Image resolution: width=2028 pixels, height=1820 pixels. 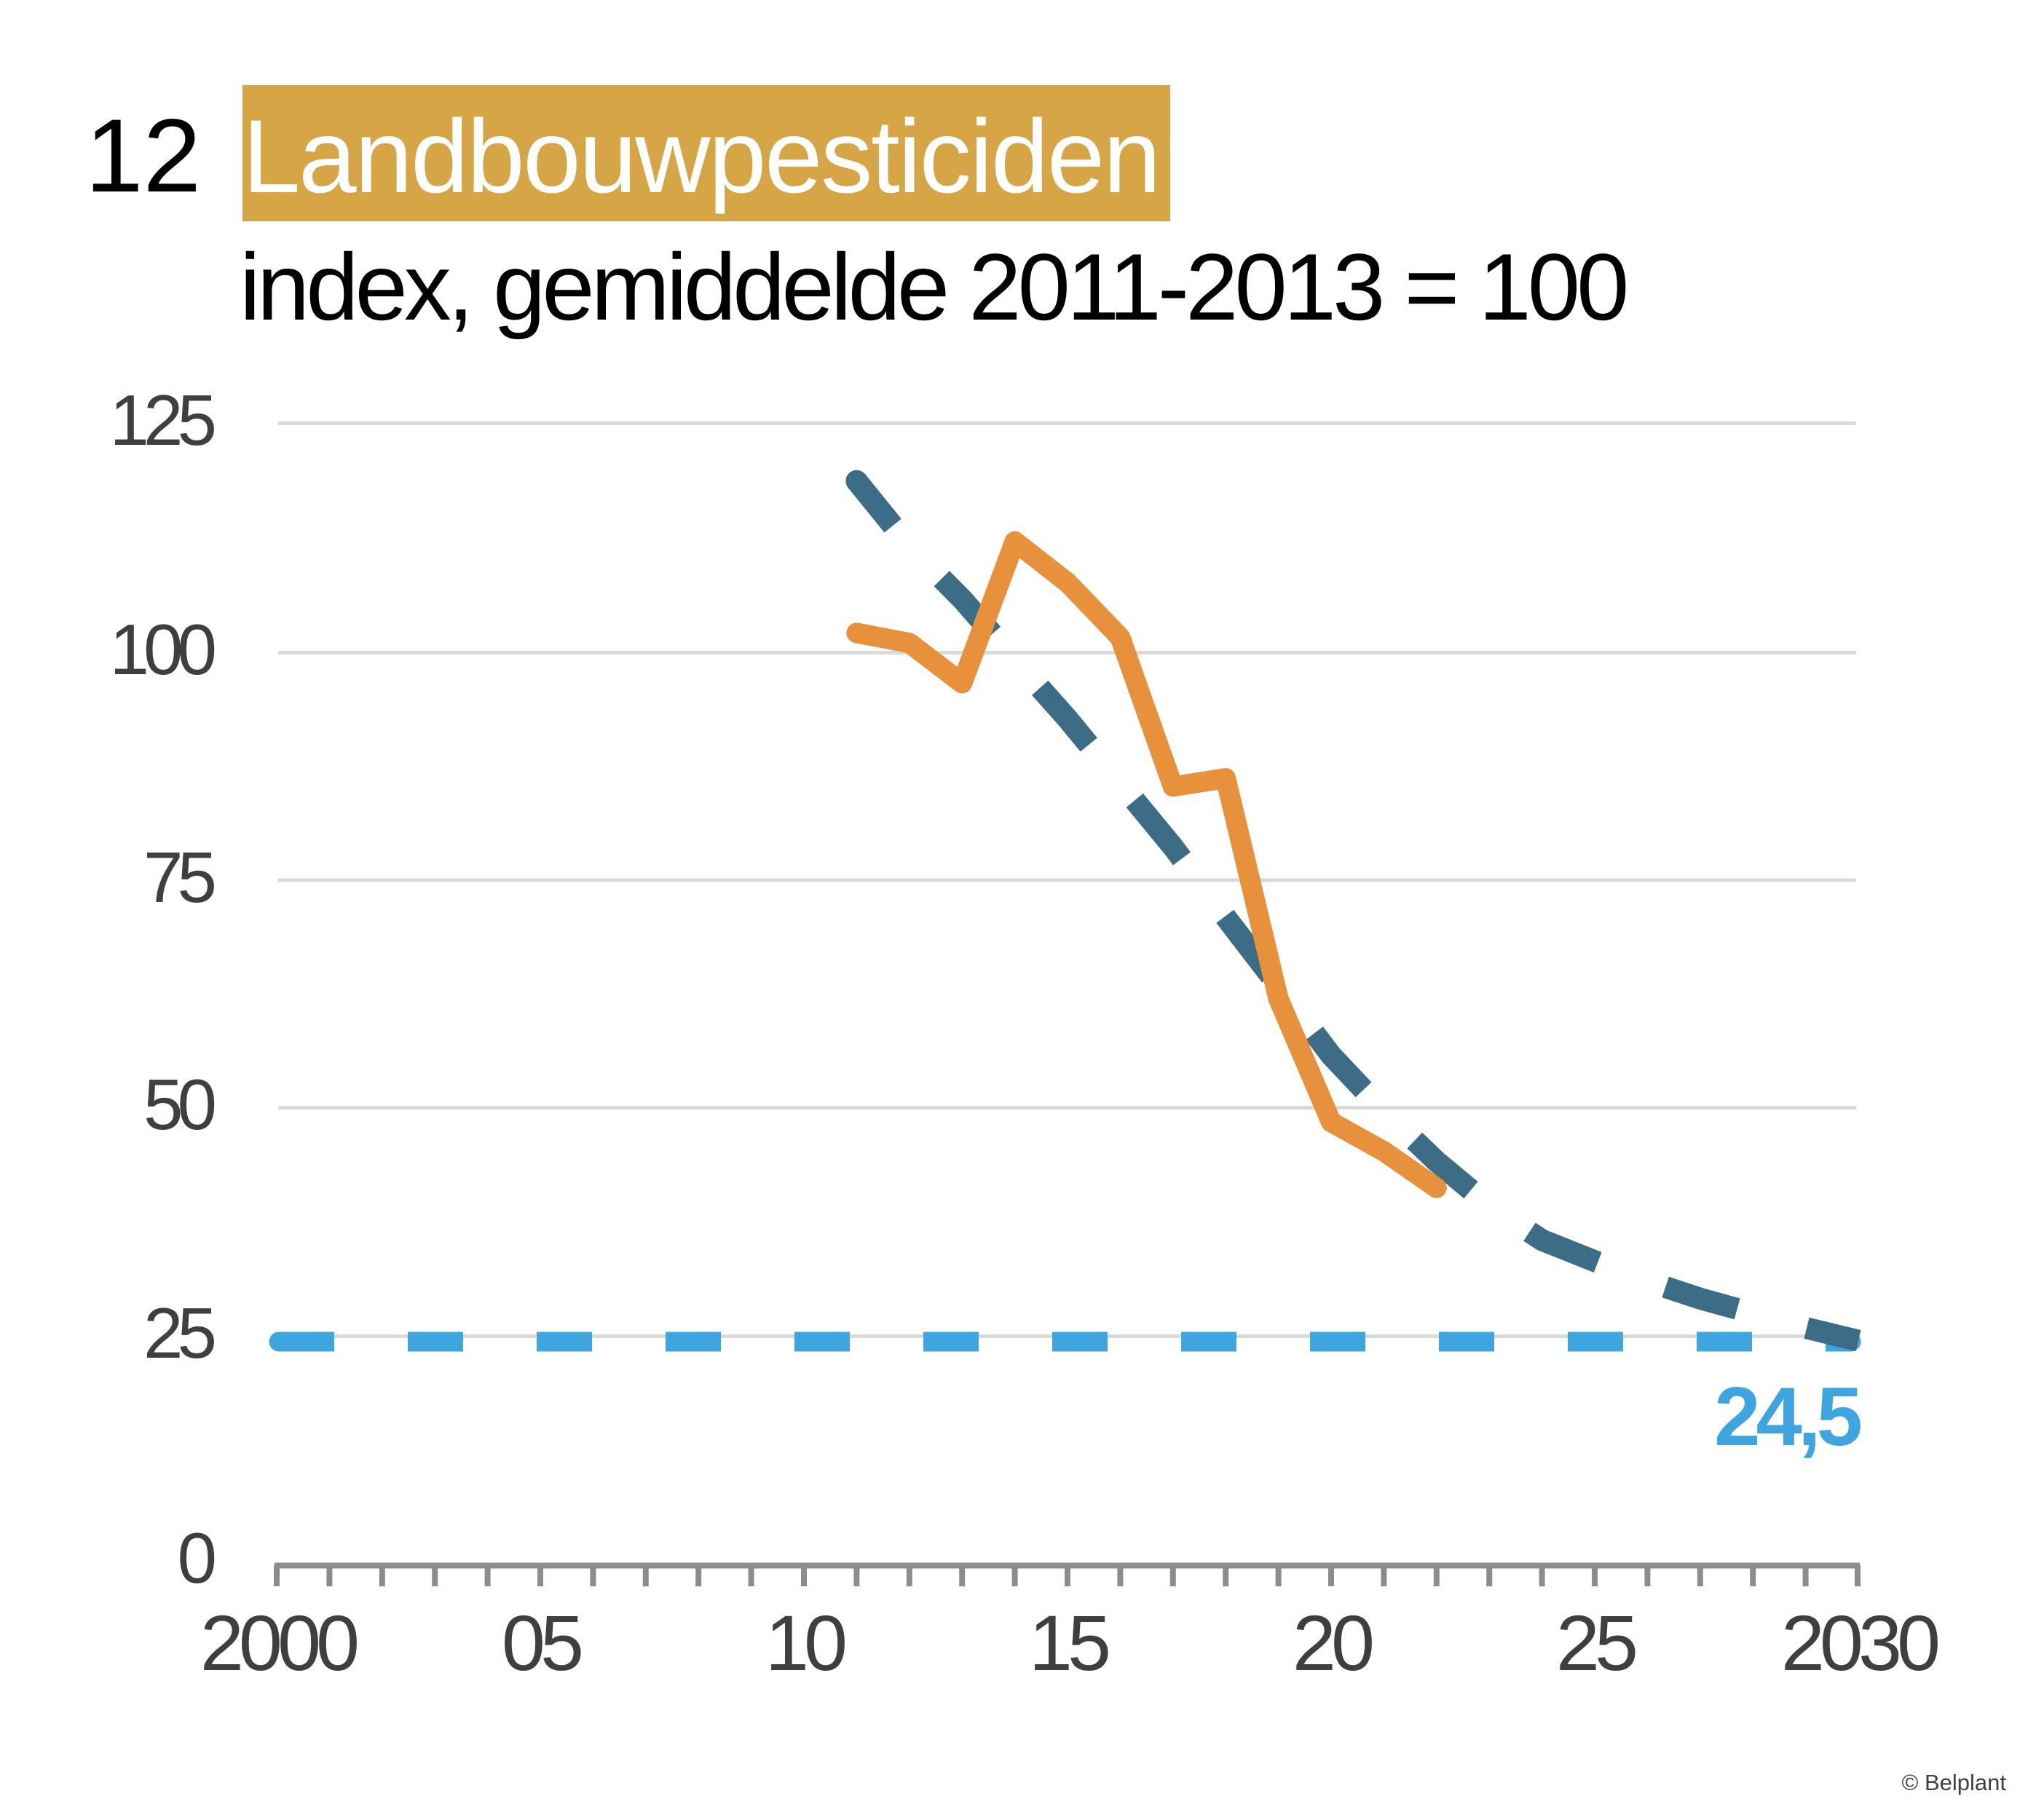 What do you see at coordinates (278, 1643) in the screenshot?
I see `svg-text: 2000` at bounding box center [278, 1643].